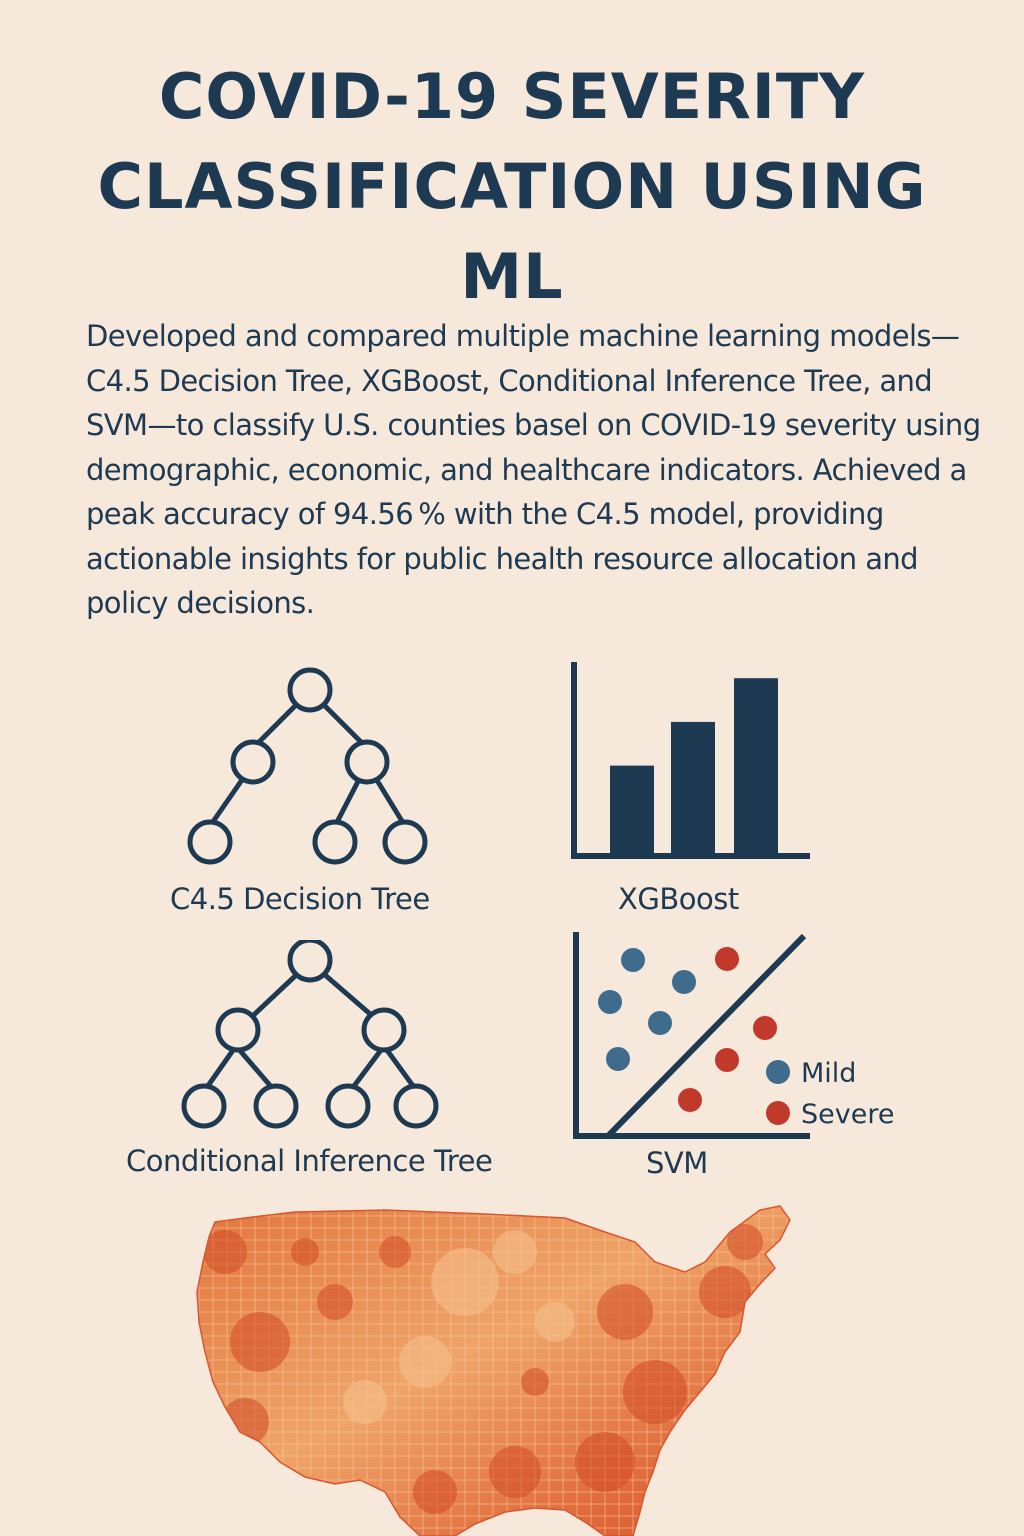 This screenshot has height=1536, width=1024. I want to click on legend-mild-label: Mild, so click(828, 1073).